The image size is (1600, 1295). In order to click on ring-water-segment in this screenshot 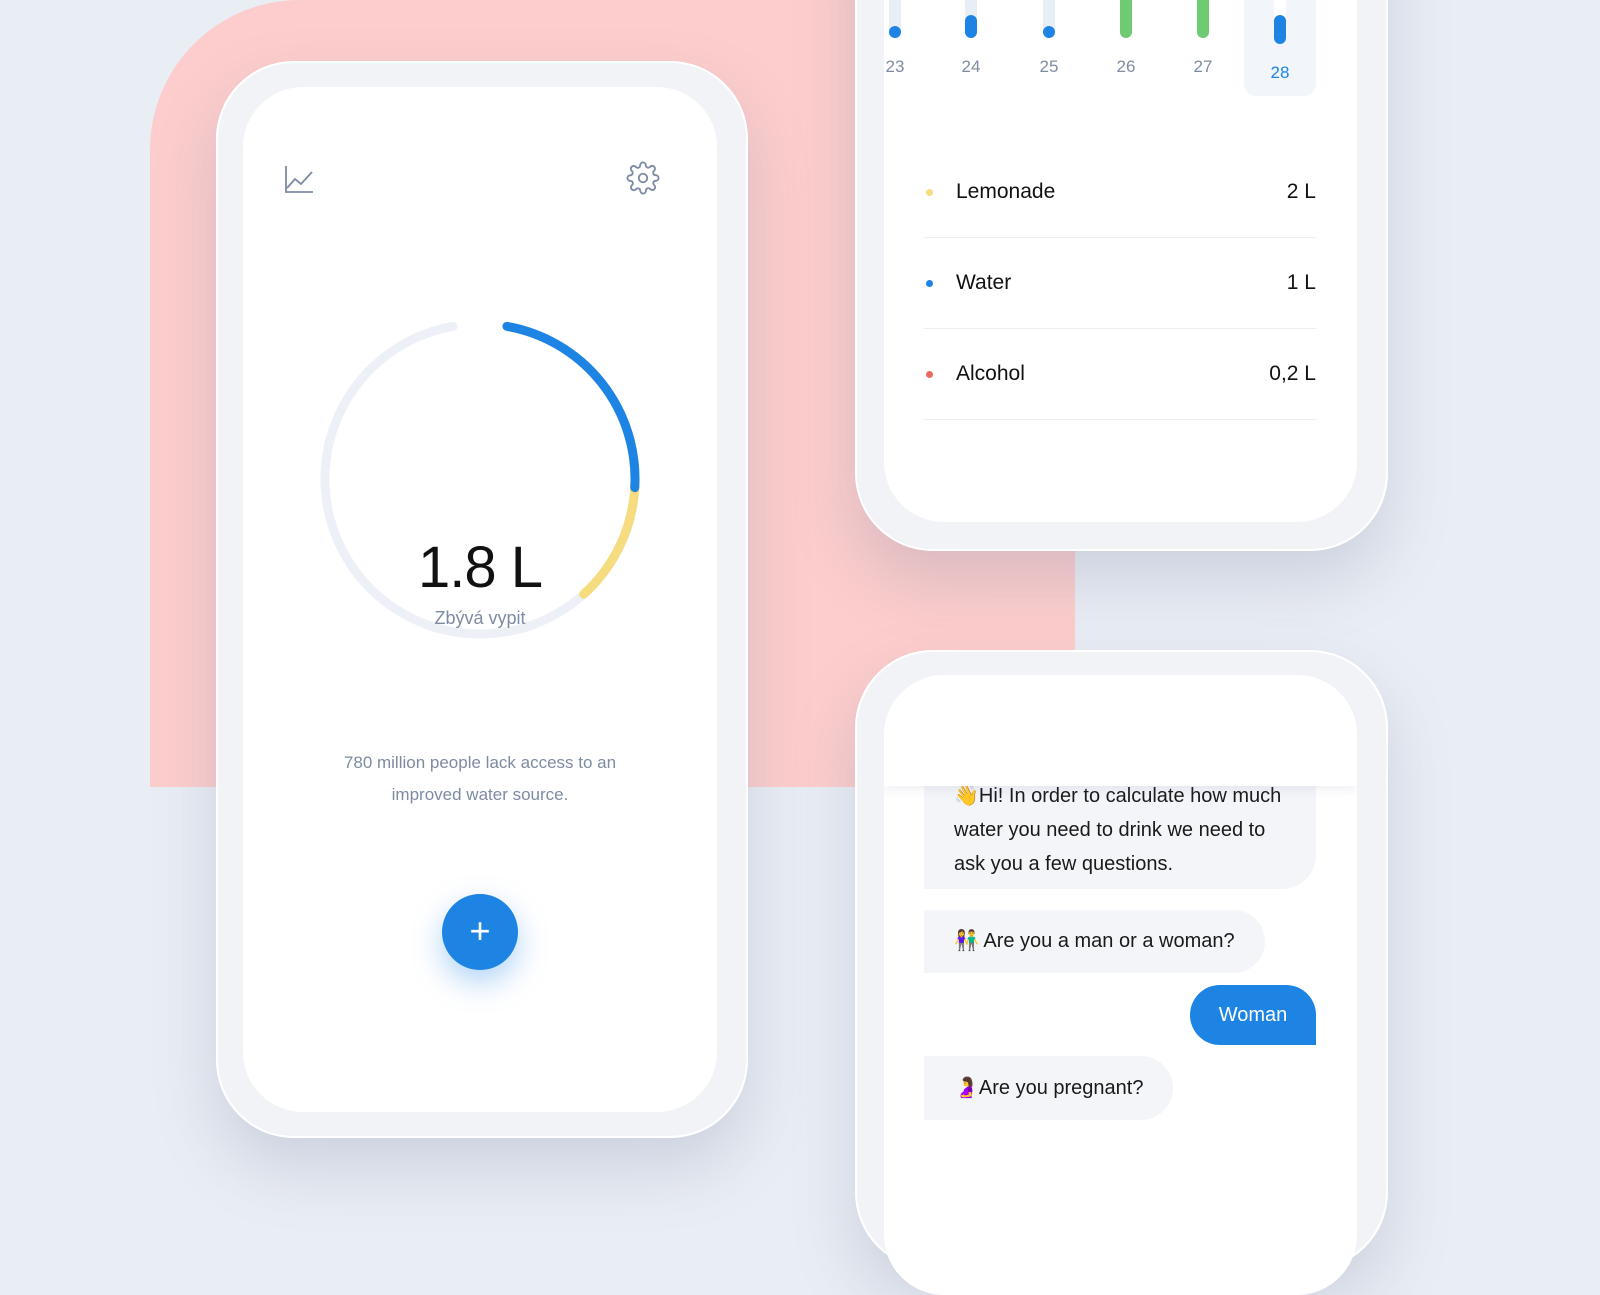, I will do `click(571, 407)`.